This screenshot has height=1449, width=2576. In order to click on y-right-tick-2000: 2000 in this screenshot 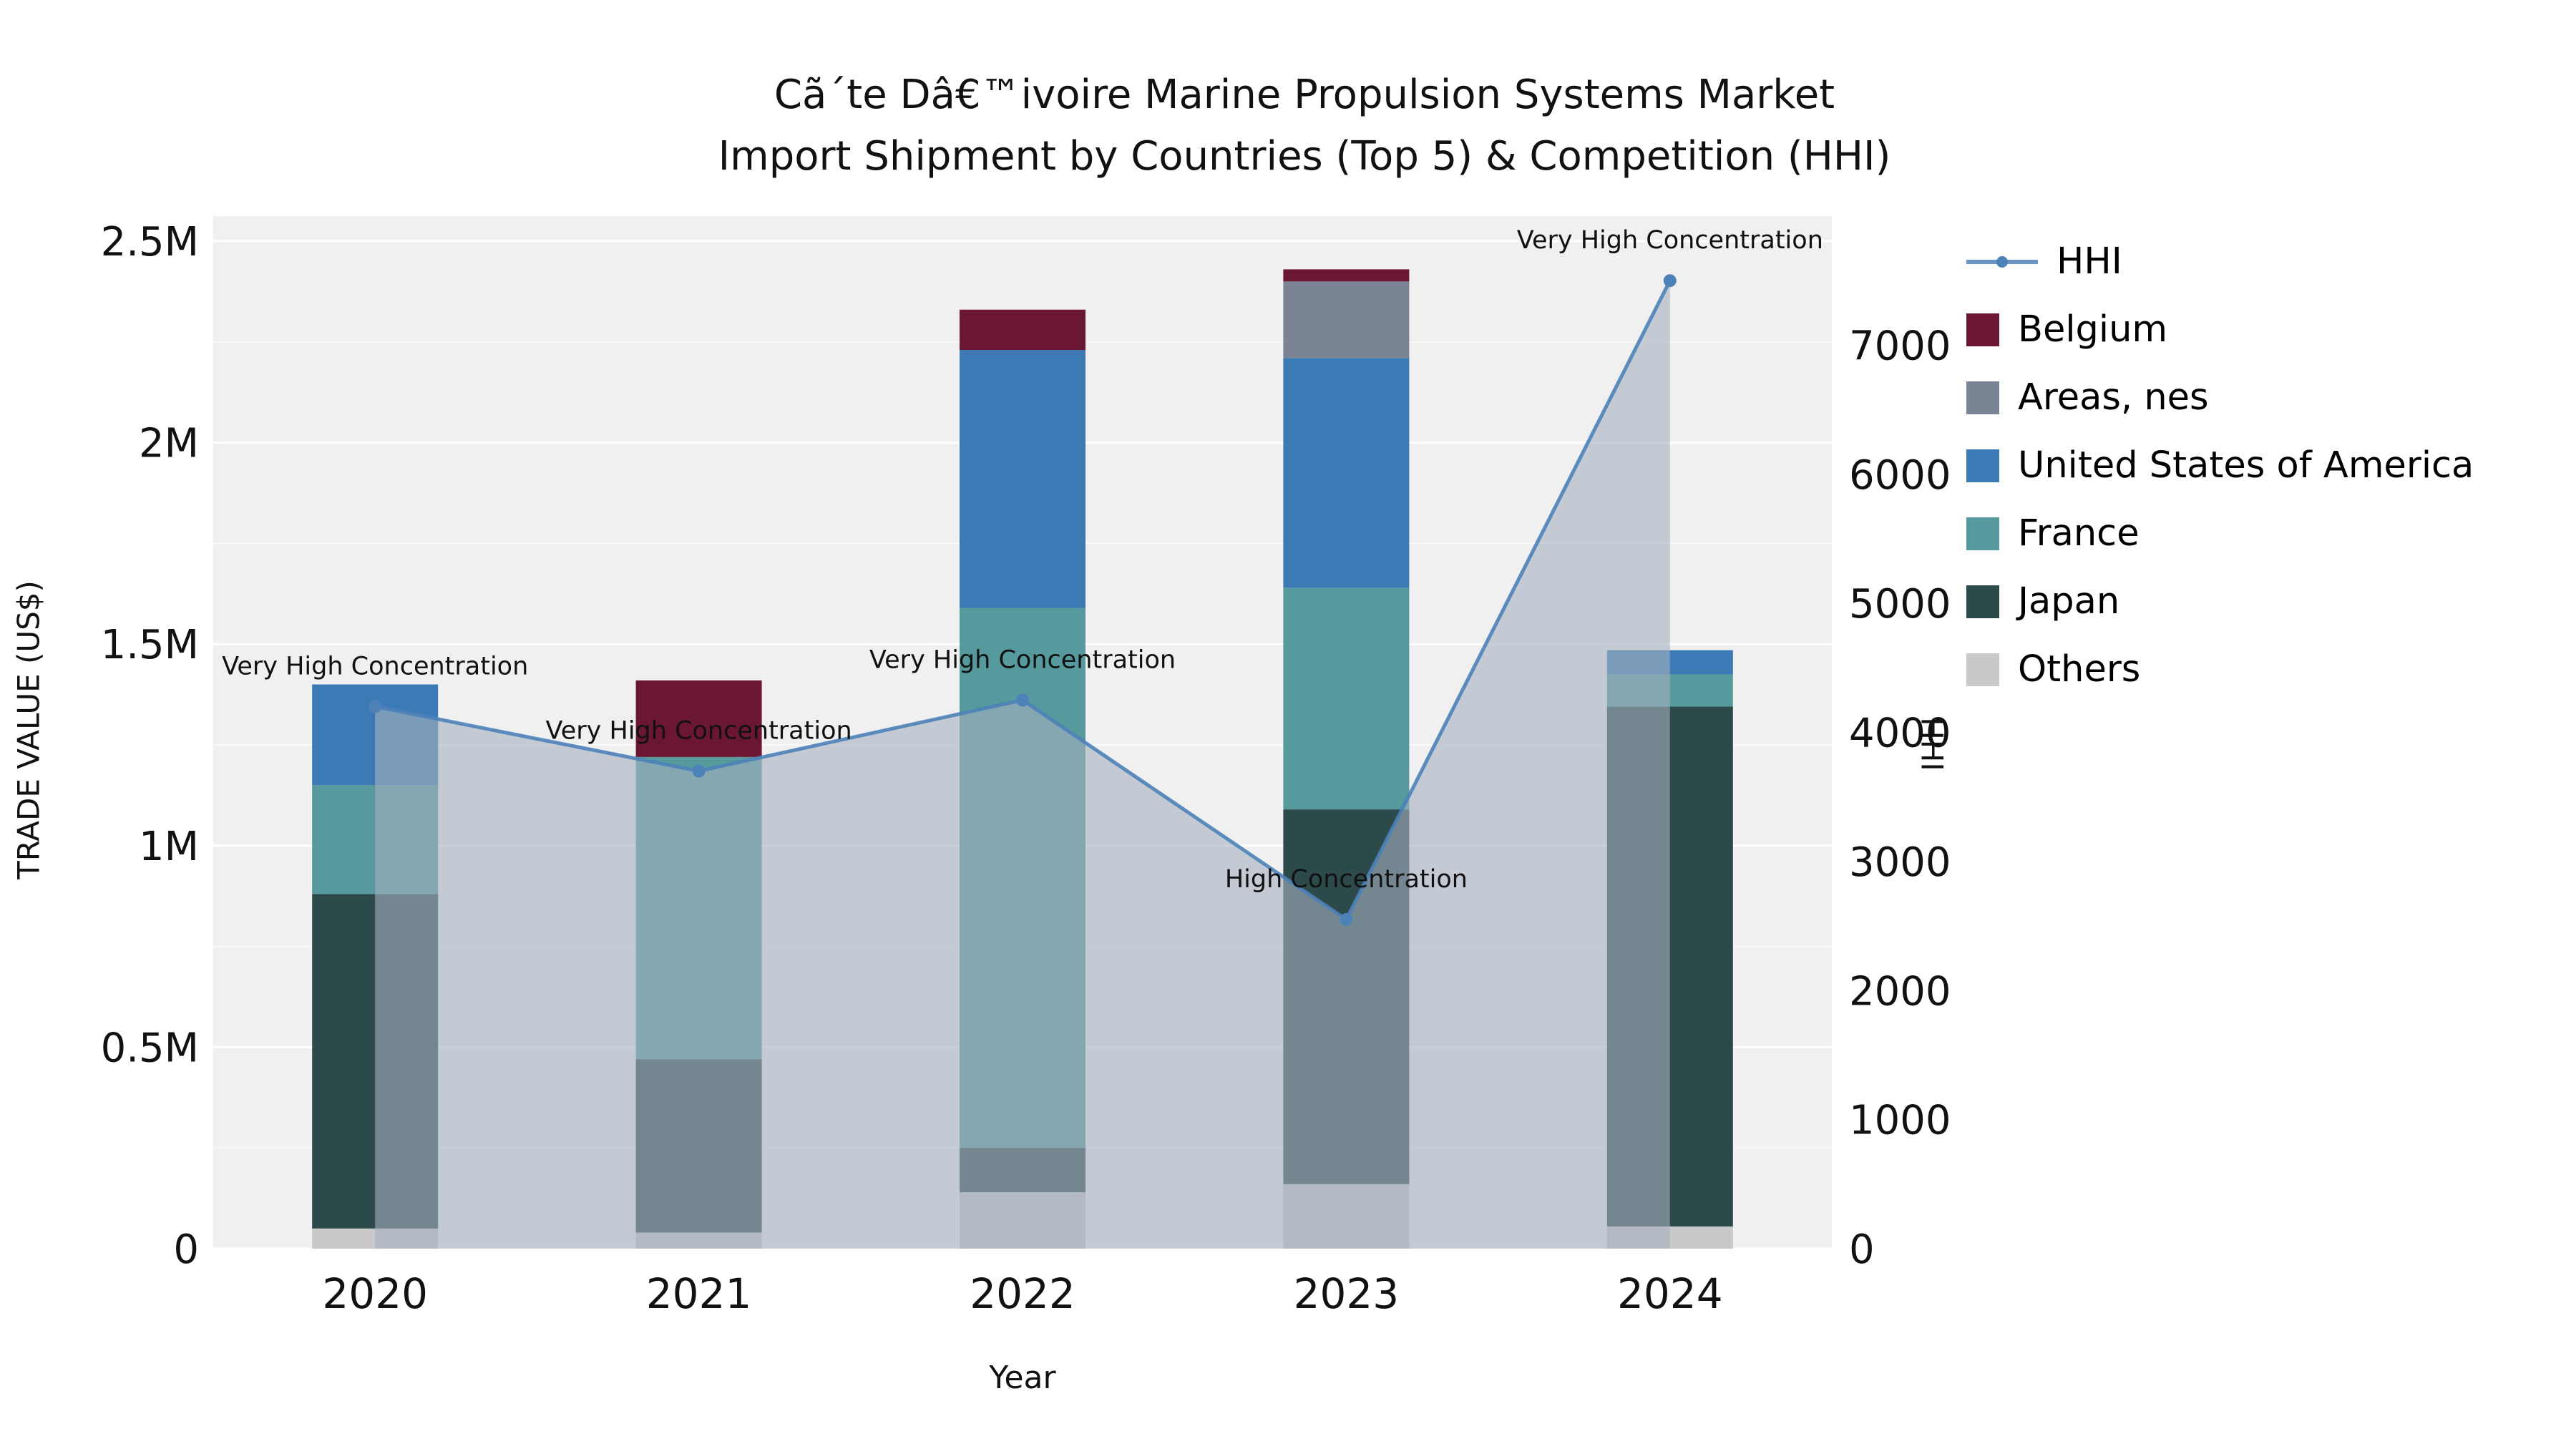, I will do `click(1900, 991)`.